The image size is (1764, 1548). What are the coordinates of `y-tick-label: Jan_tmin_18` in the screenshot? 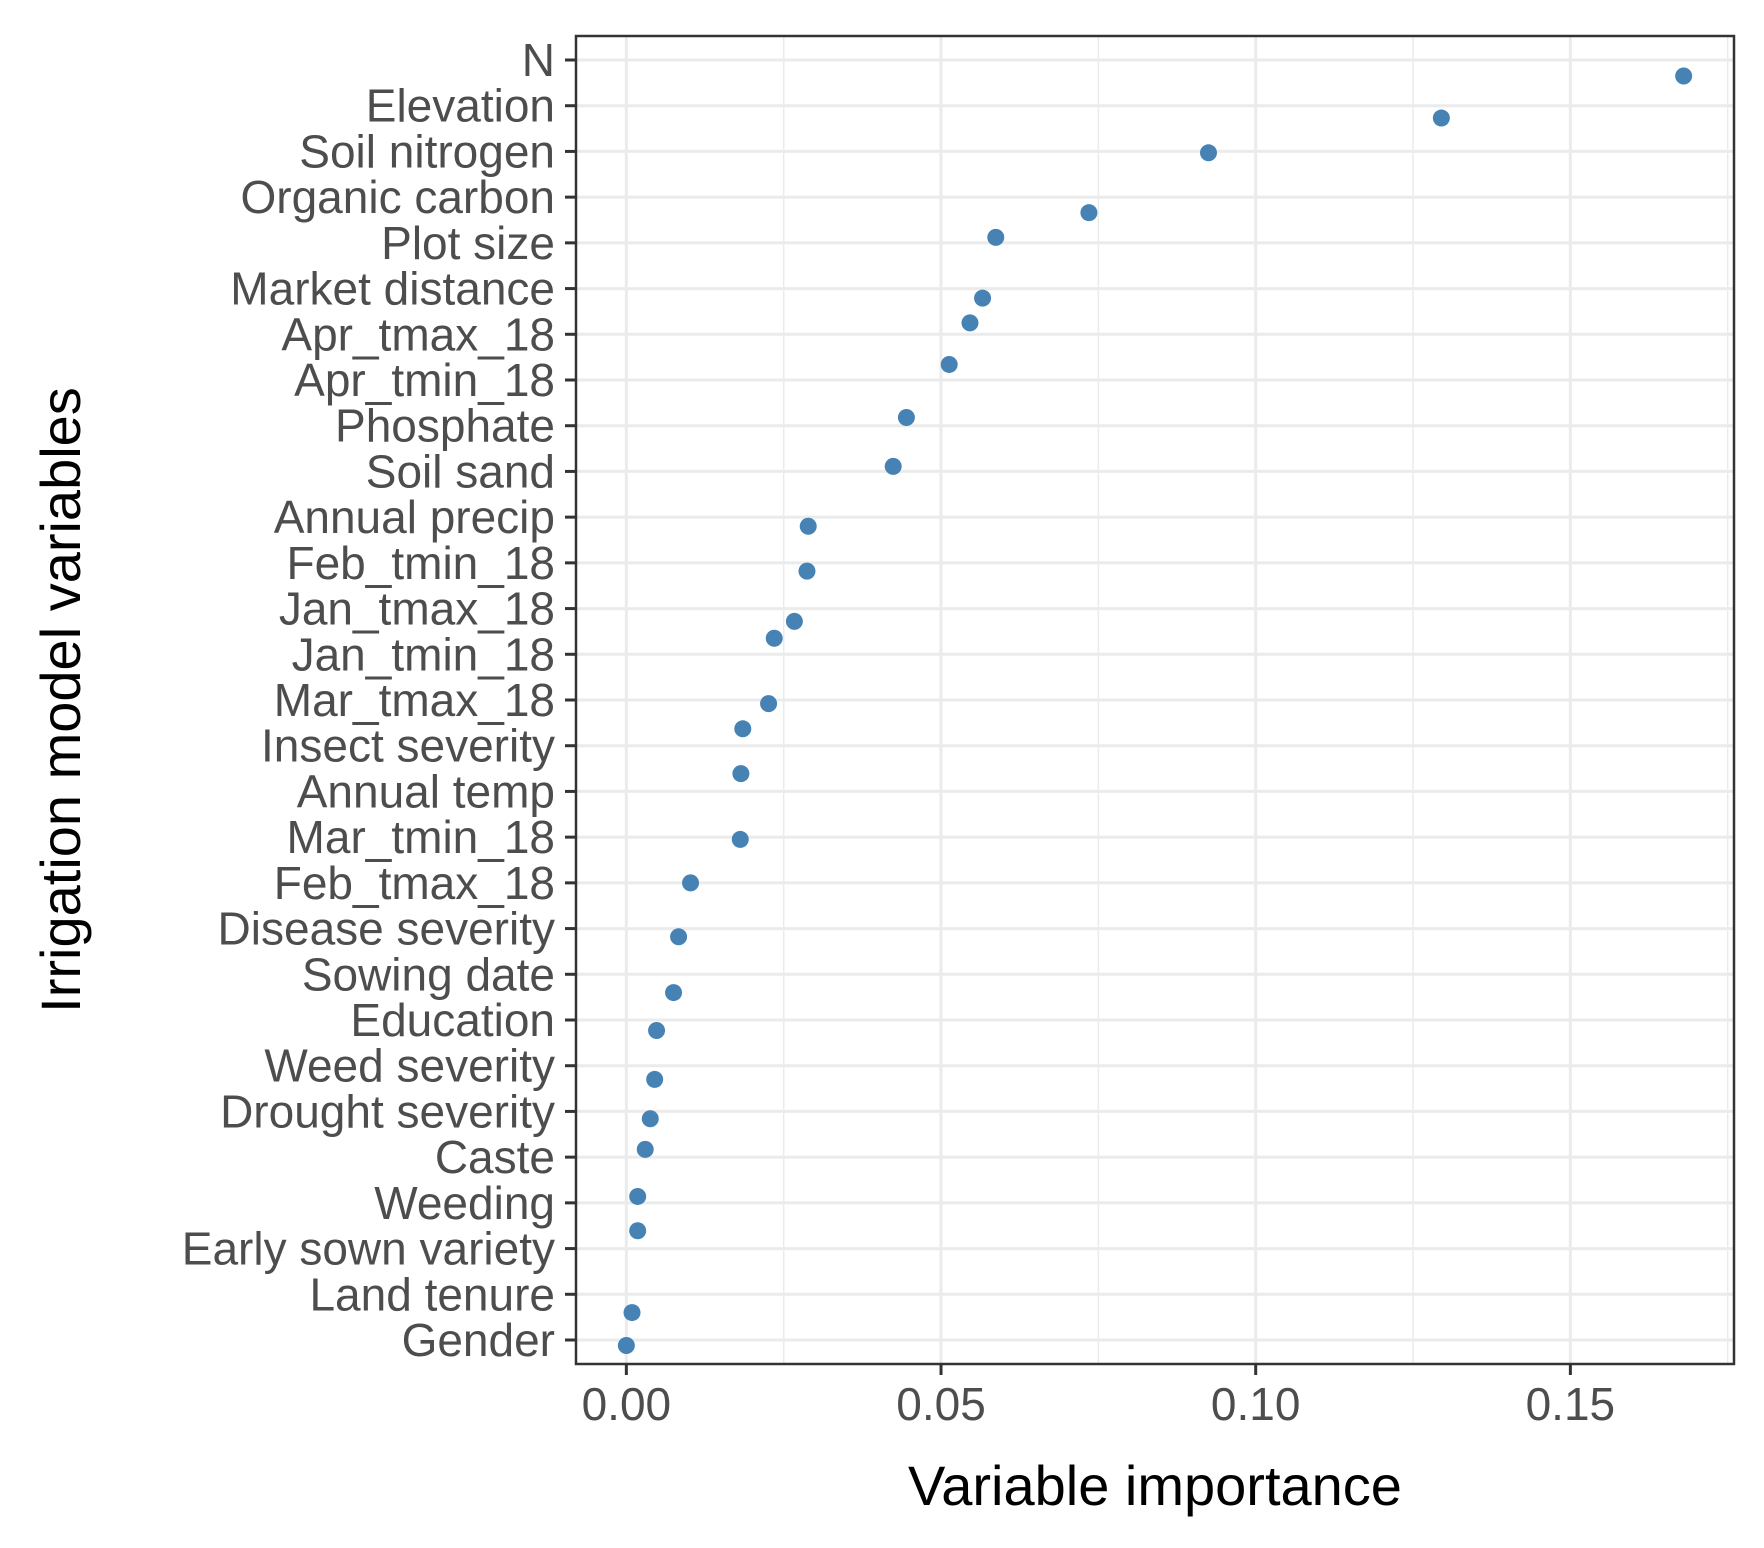 It's located at (423, 654).